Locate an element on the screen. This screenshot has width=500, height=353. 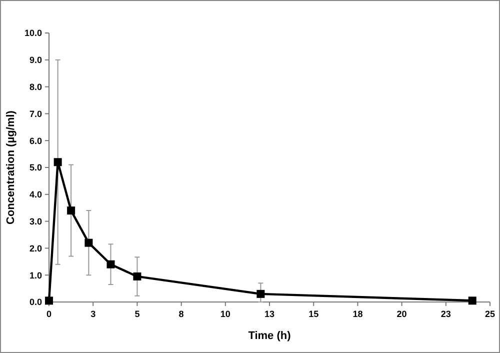
x-tick-label: 15 is located at coordinates (313, 314).